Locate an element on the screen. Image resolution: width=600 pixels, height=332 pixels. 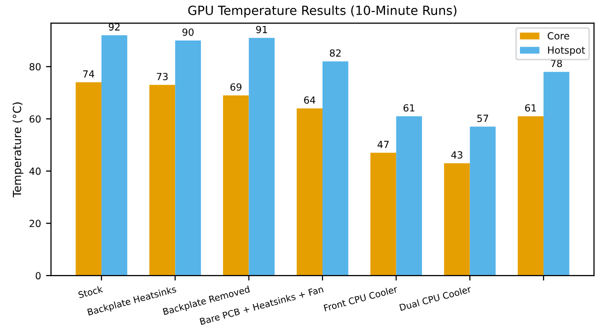
data-label: 64 is located at coordinates (310, 100).